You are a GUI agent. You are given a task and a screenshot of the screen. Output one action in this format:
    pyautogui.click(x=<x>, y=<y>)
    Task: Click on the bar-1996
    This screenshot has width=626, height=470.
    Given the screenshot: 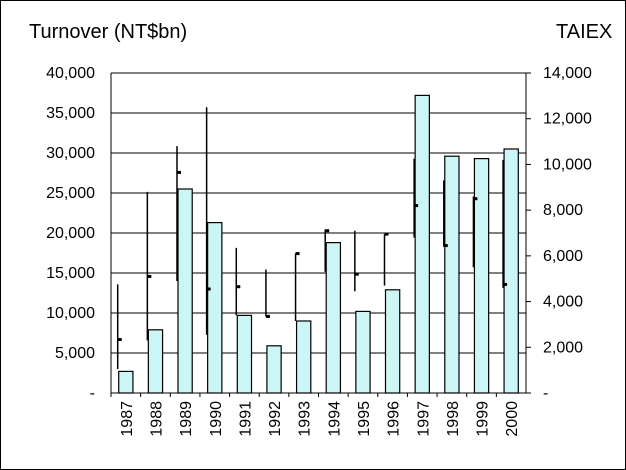 What is the action you would take?
    pyautogui.click(x=392, y=341)
    